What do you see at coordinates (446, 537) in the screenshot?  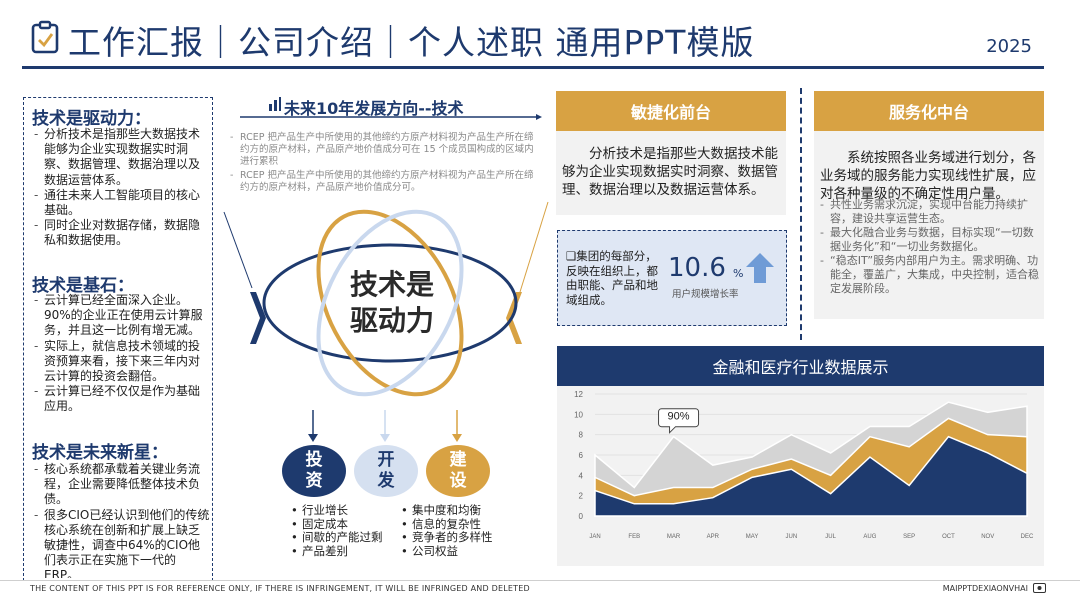 I see `list-item: 竞争者的多样性` at bounding box center [446, 537].